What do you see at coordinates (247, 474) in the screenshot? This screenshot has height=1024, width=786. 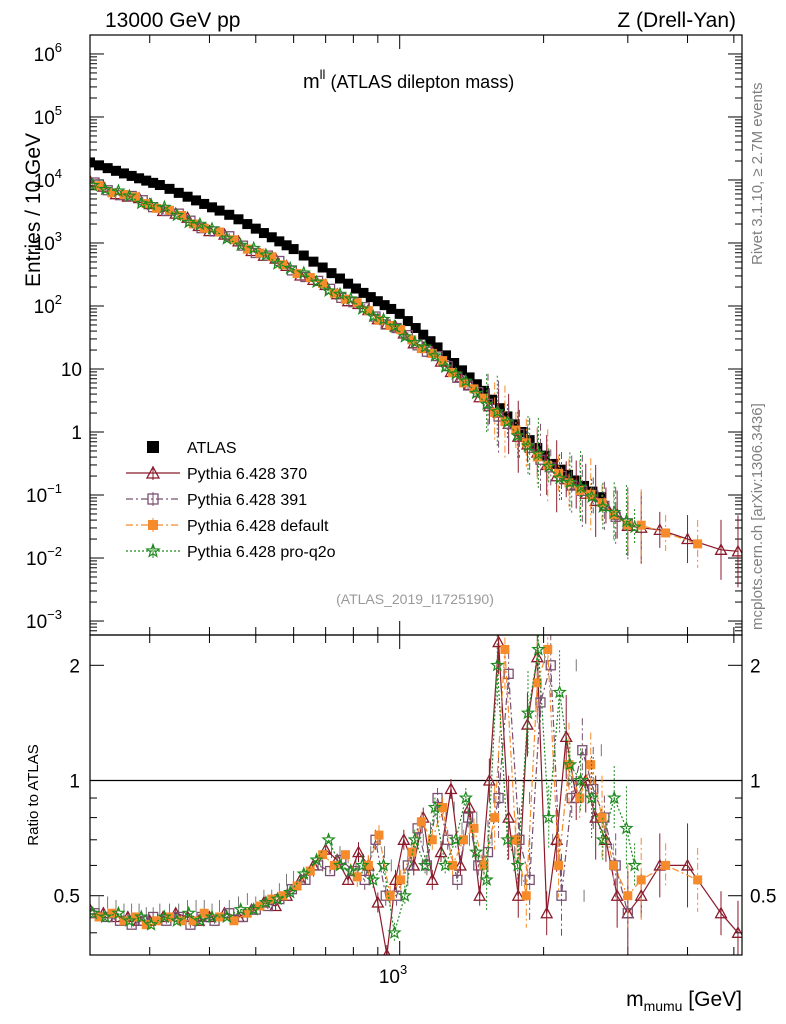 I see `legend-label: Pythia 6.428 370` at bounding box center [247, 474].